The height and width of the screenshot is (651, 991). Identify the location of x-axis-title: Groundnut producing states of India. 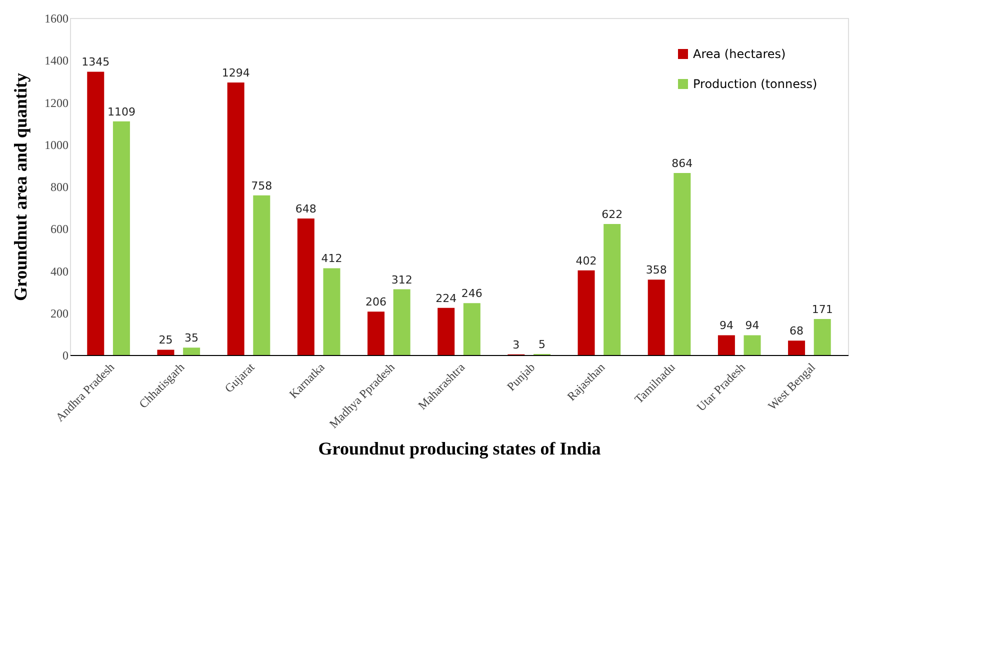
(459, 448).